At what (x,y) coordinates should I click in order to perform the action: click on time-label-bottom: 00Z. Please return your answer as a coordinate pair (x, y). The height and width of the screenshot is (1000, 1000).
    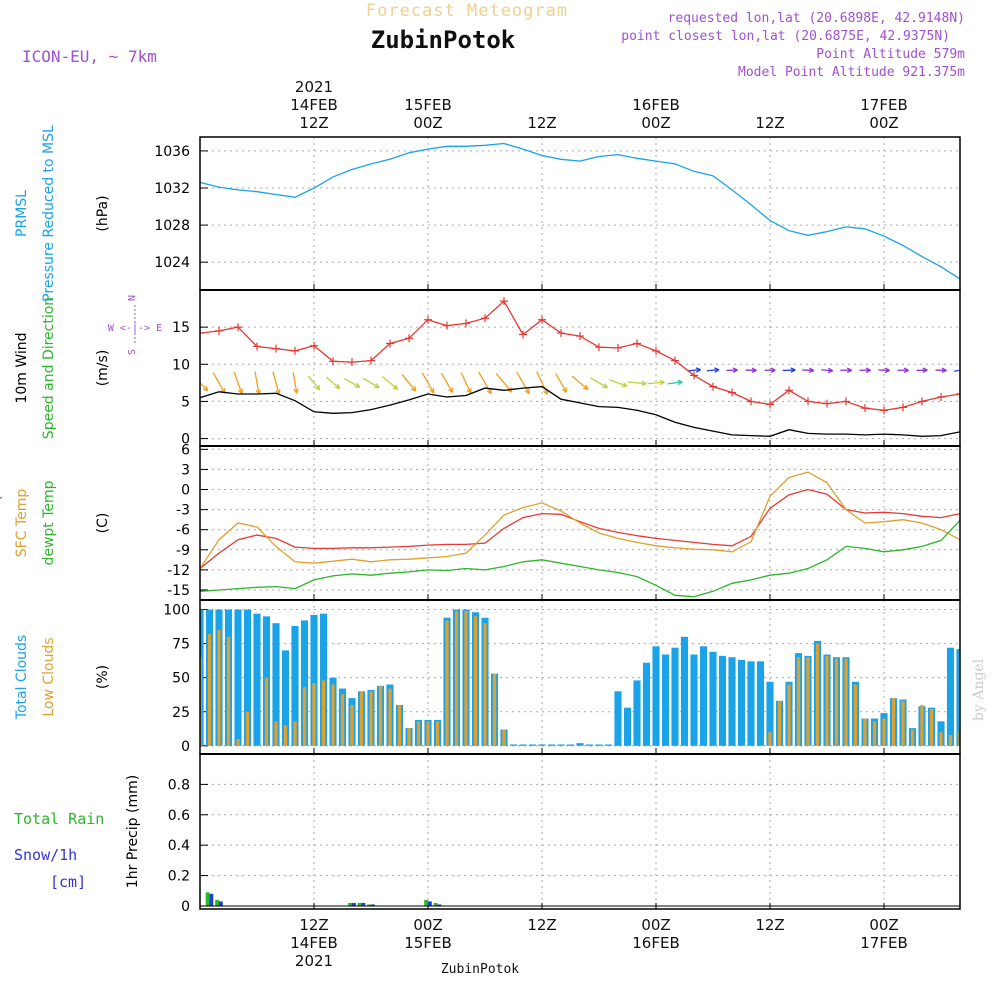
    Looking at the image, I should click on (655, 925).